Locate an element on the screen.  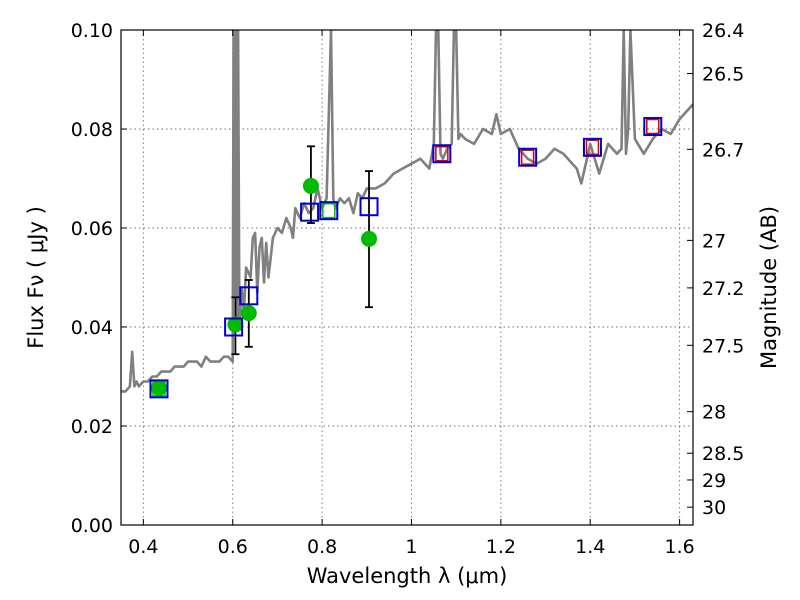
y-axis-right-label: Magnitude (AB) is located at coordinates (769, 287).